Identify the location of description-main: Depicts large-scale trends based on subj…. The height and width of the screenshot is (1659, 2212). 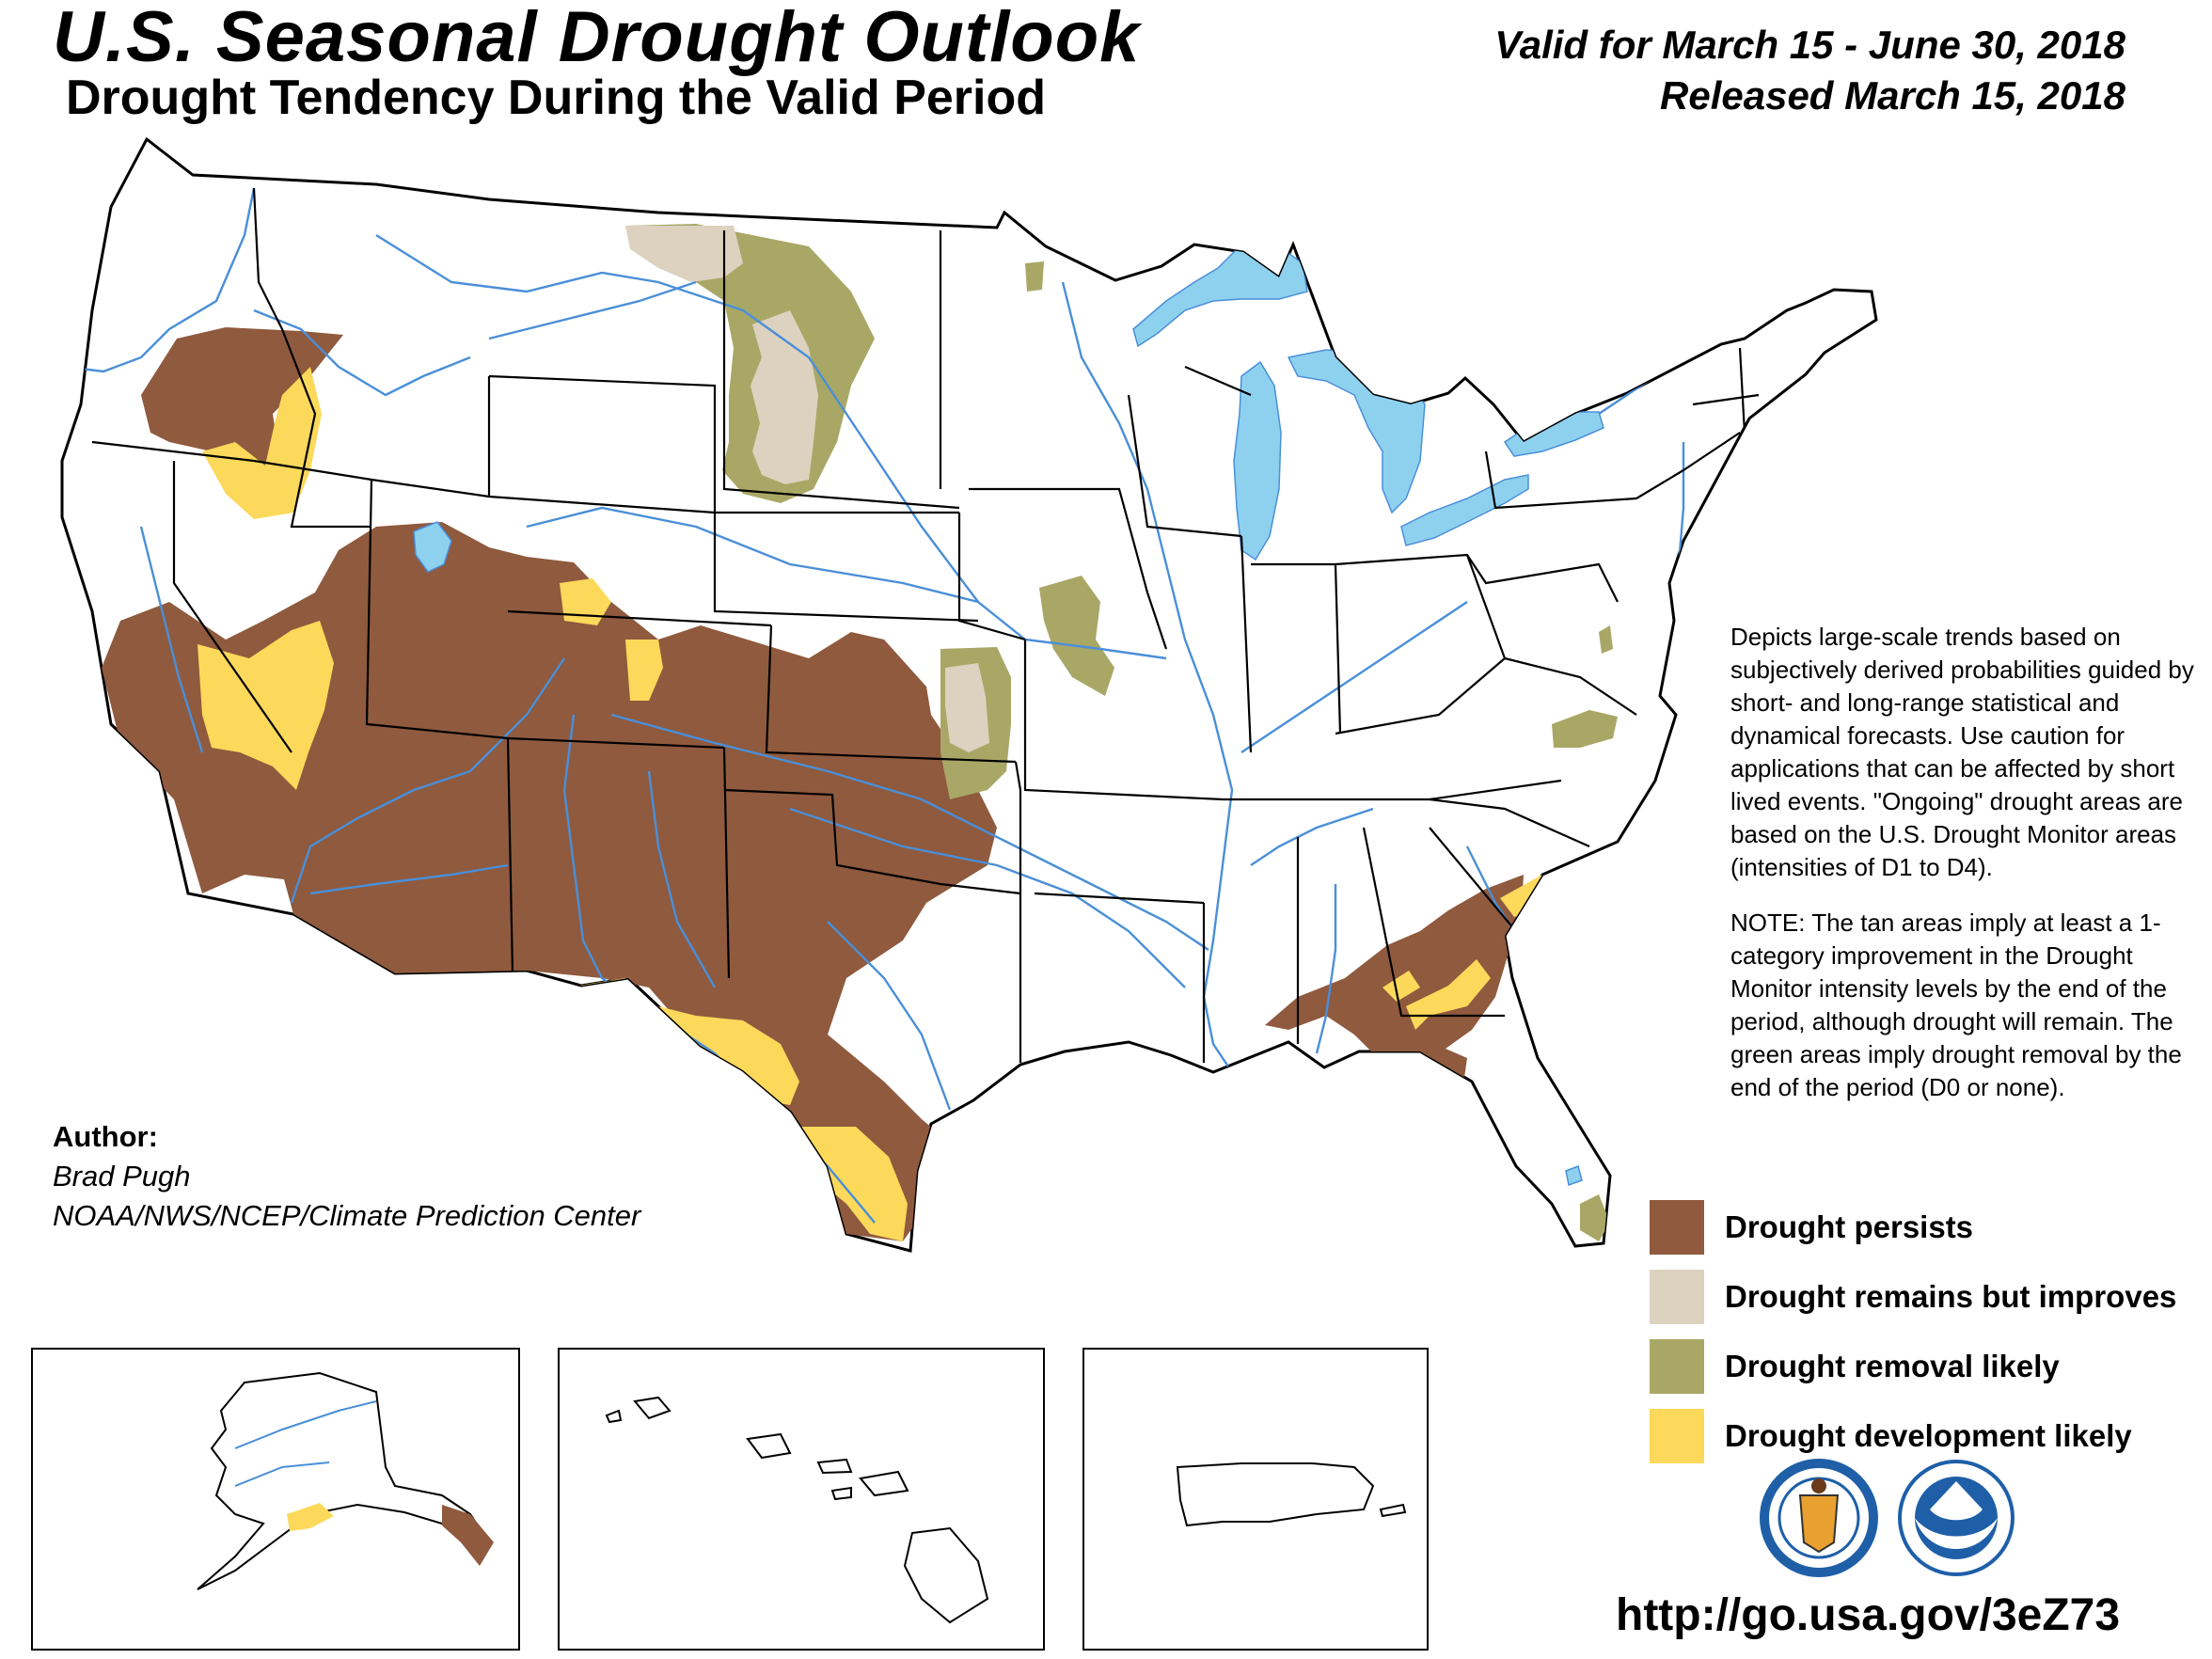
(1962, 752).